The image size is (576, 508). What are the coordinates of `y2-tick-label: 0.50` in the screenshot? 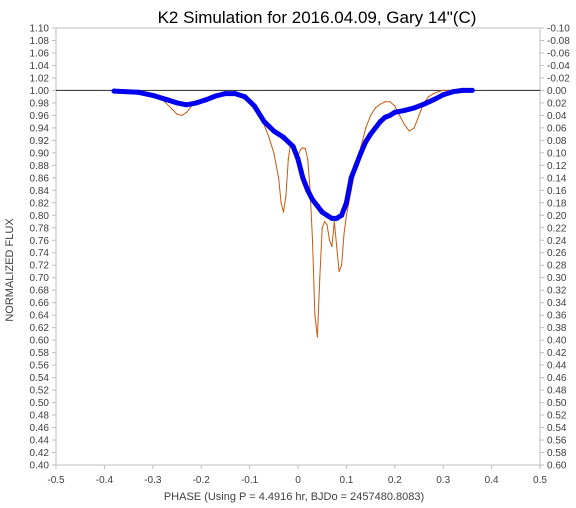 It's located at (557, 403).